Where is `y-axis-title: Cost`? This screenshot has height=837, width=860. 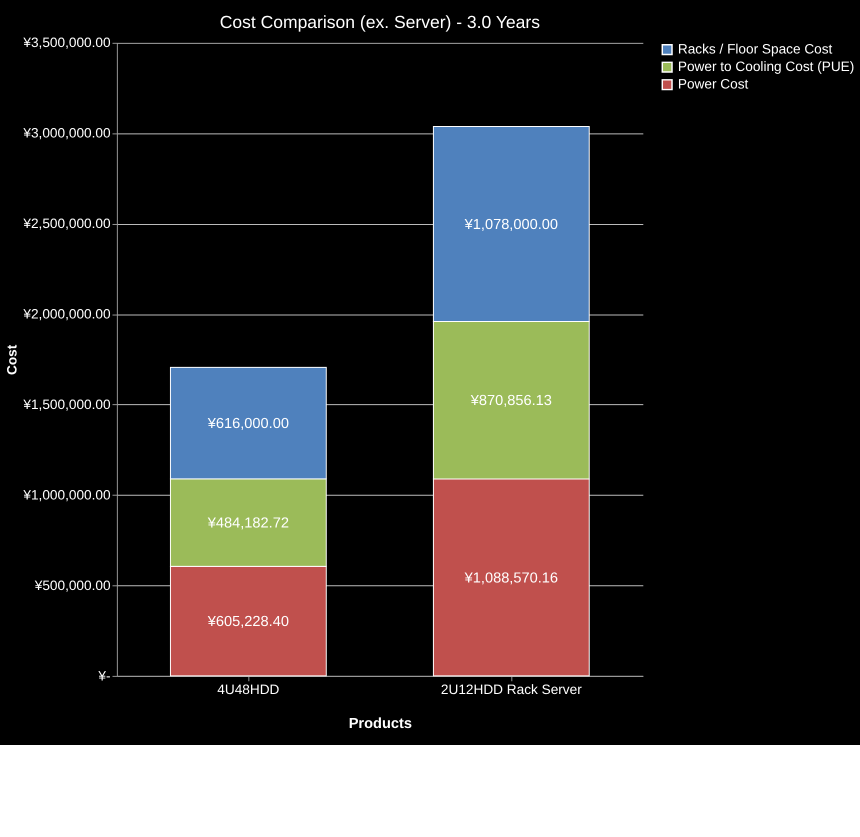
y-axis-title: Cost is located at coordinates (12, 359).